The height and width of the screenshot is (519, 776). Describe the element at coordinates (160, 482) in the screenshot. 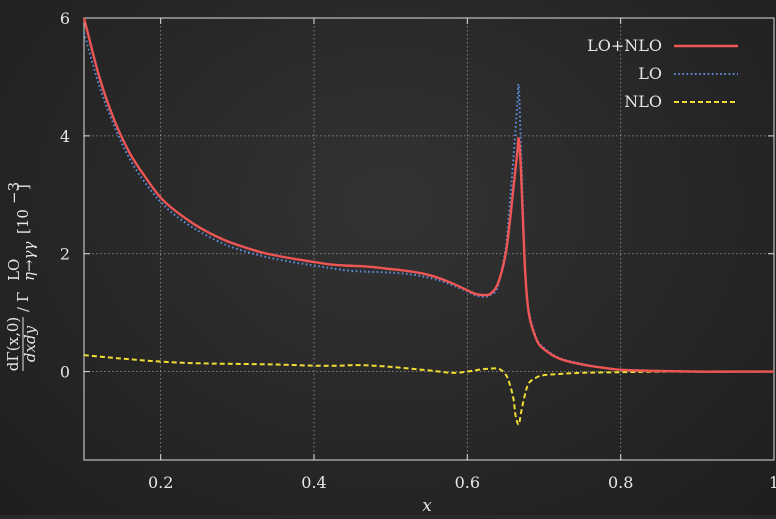

I see `x-tick-label: 0.2` at that location.